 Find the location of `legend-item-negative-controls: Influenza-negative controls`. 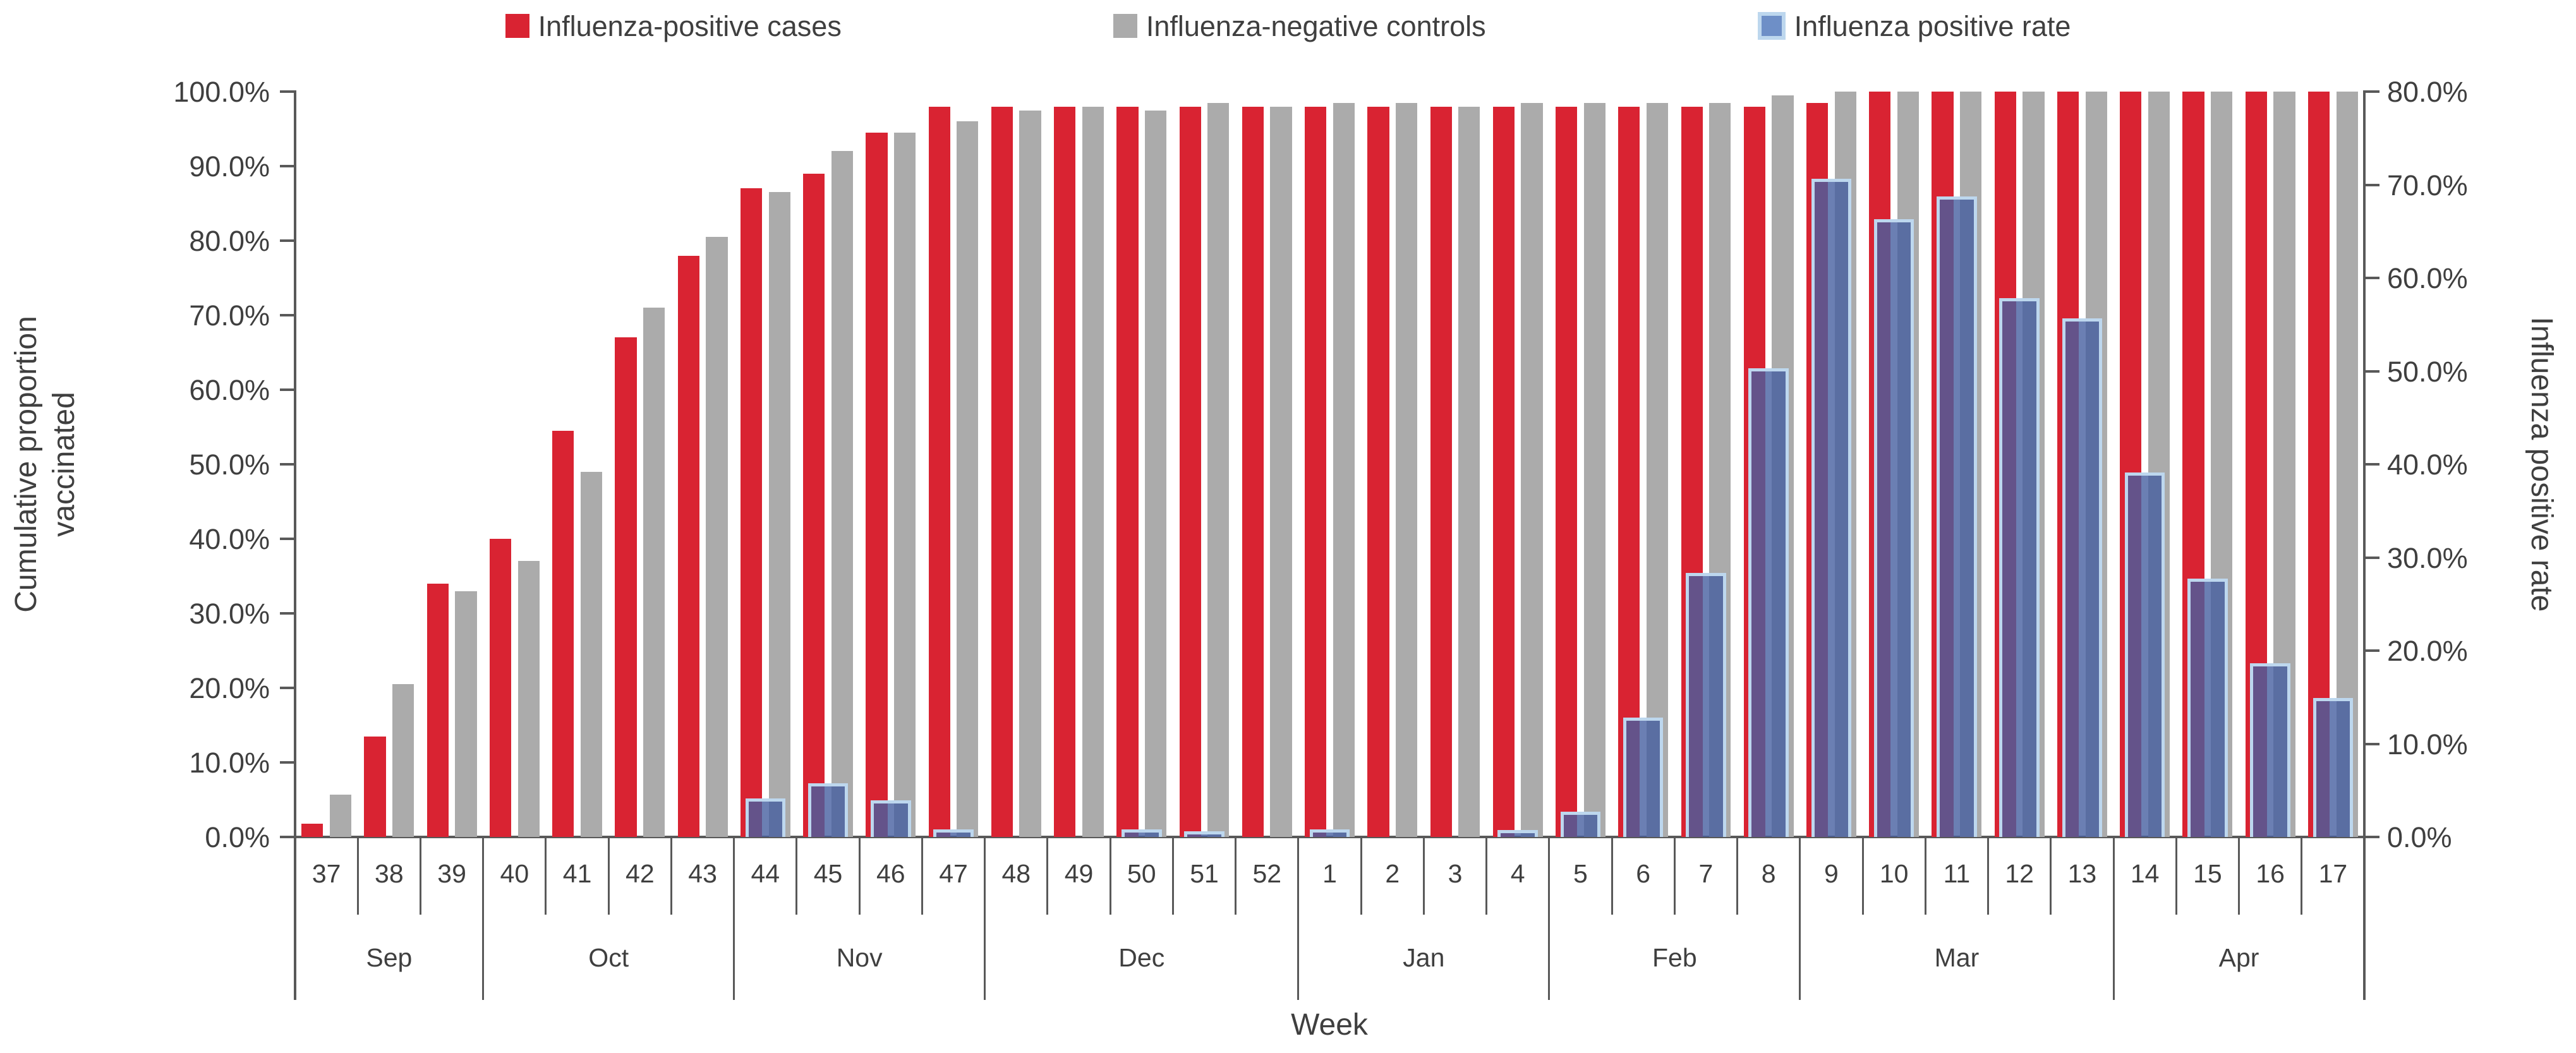

legend-item-negative-controls: Influenza-negative controls is located at coordinates (1299, 26).